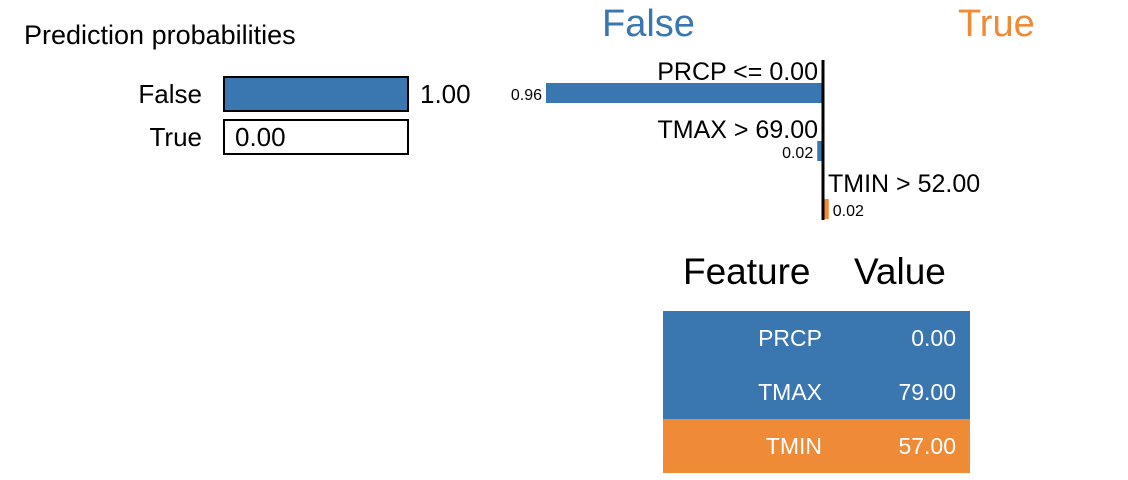 The image size is (1128, 480). I want to click on class-header-false: False, so click(648, 24).